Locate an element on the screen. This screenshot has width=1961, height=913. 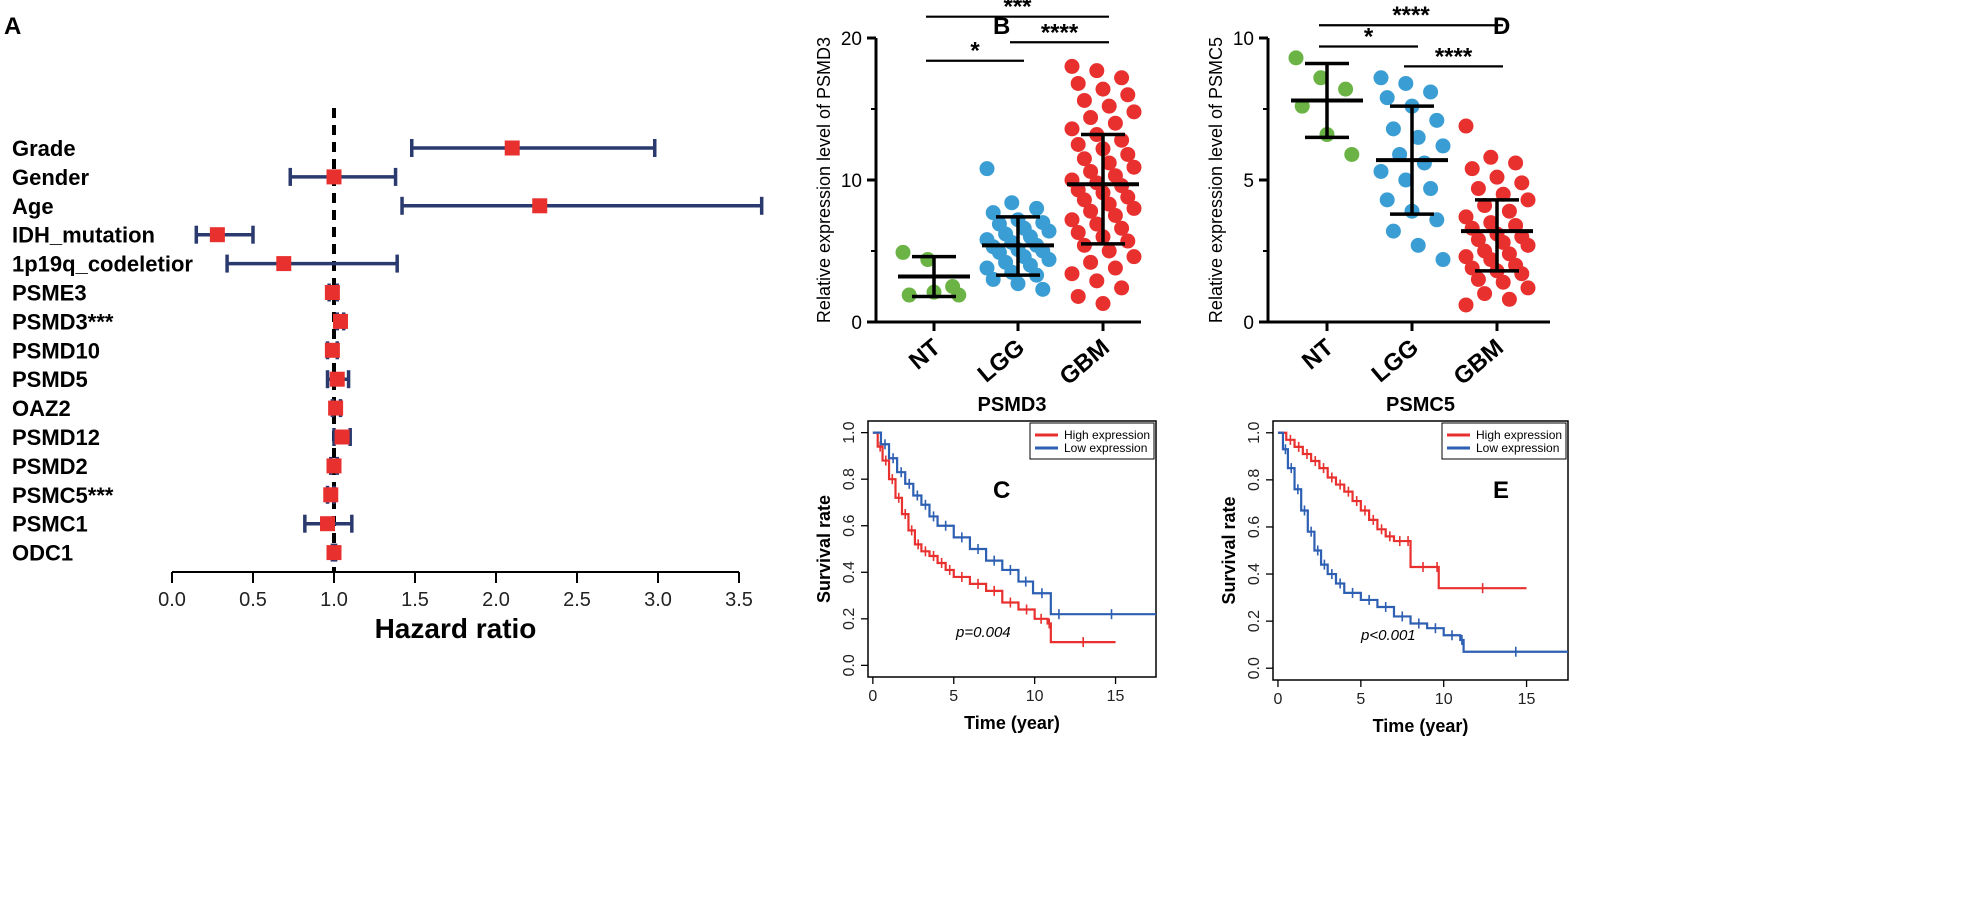
legend-label: High expression is located at coordinates (1107, 435).